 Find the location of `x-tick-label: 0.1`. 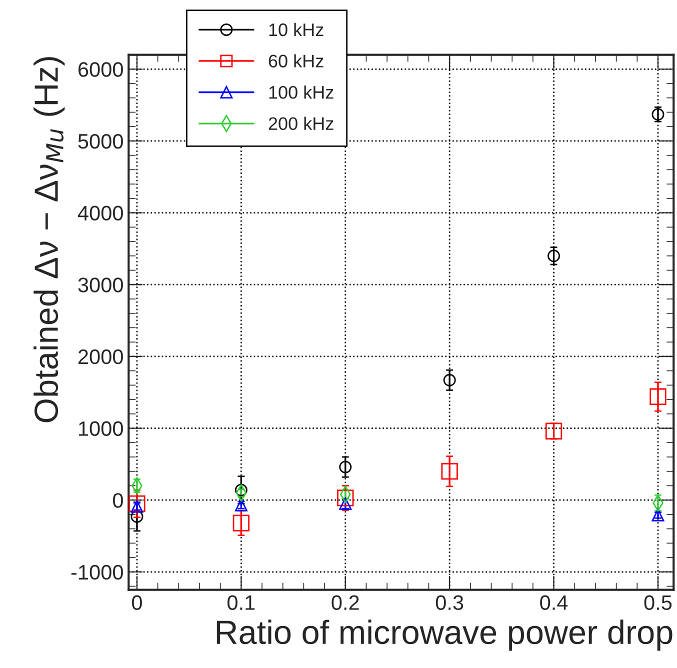

x-tick-label: 0.1 is located at coordinates (241, 602).